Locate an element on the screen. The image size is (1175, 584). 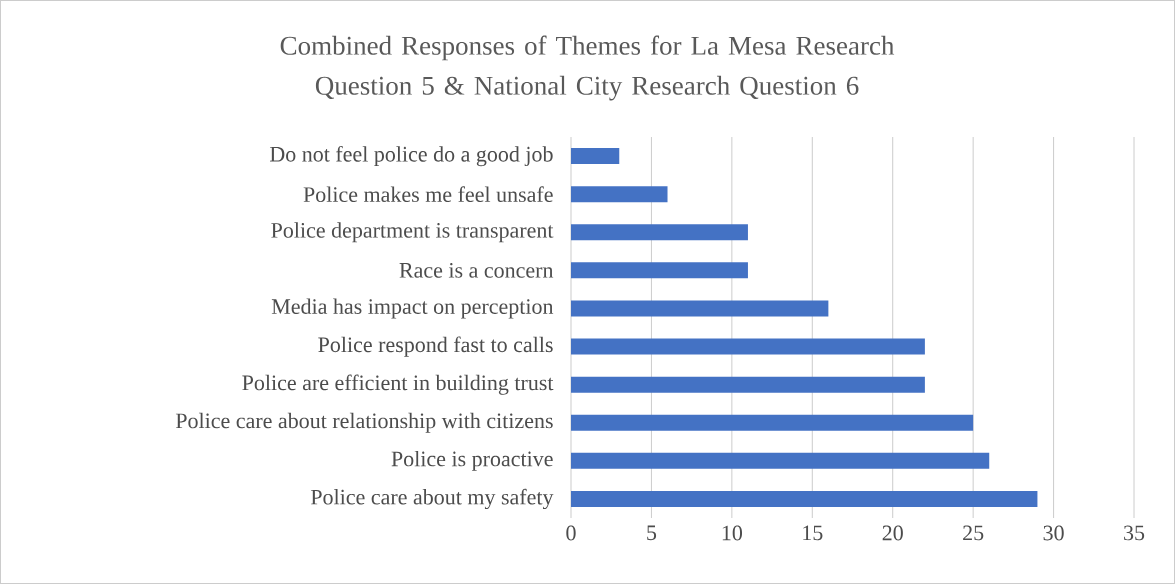
y-tick-label: Police makes me feel unsafe is located at coordinates (428, 194).